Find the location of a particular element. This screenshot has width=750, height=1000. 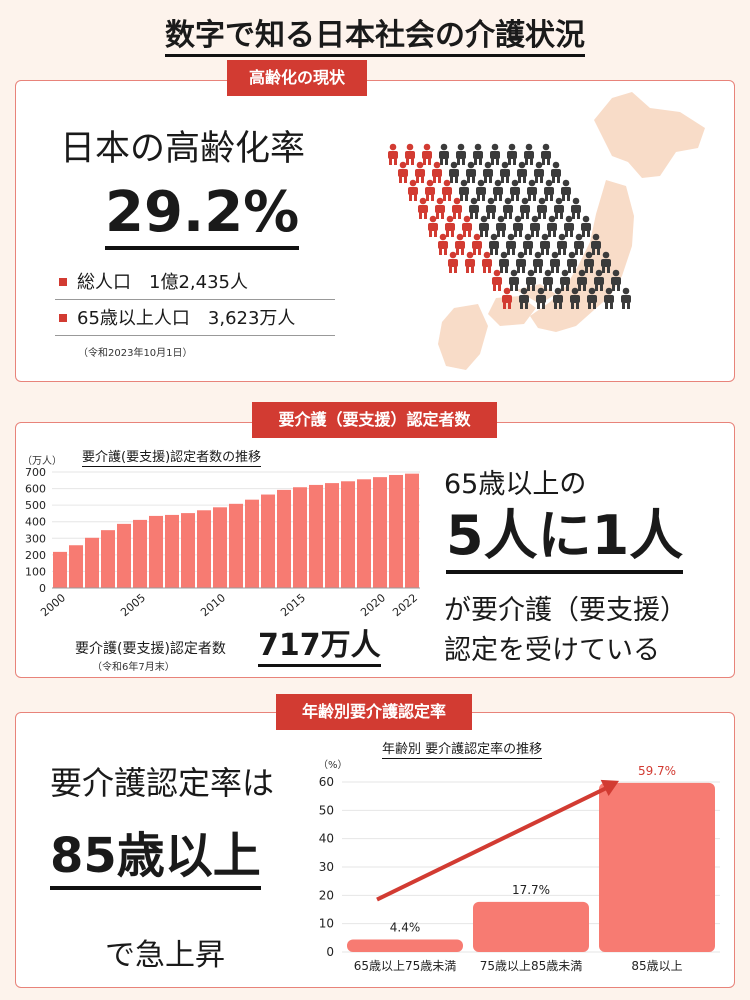

x-tick-label: 85歳以上 is located at coordinates (656, 966).